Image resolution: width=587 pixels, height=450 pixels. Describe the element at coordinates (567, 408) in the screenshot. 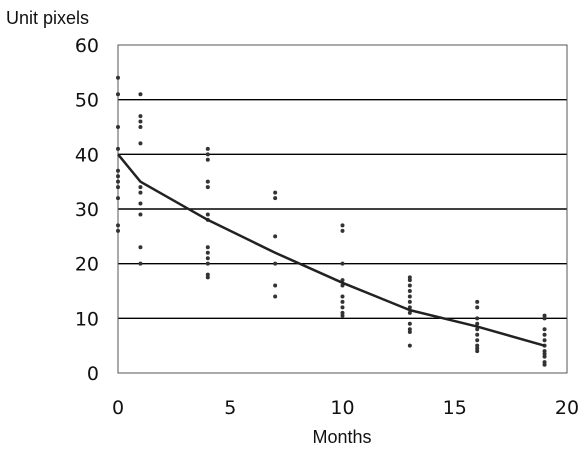

I see `x-tick-label: 20` at that location.